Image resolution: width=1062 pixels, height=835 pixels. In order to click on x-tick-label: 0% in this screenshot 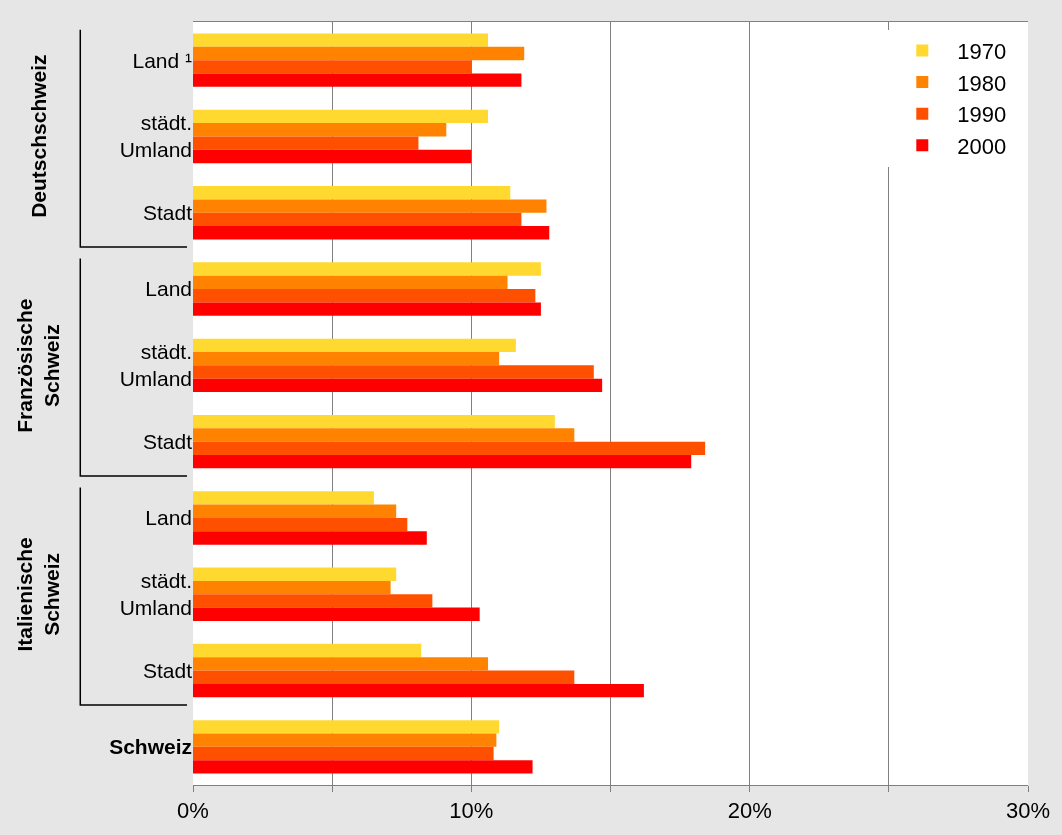, I will do `click(193, 811)`.